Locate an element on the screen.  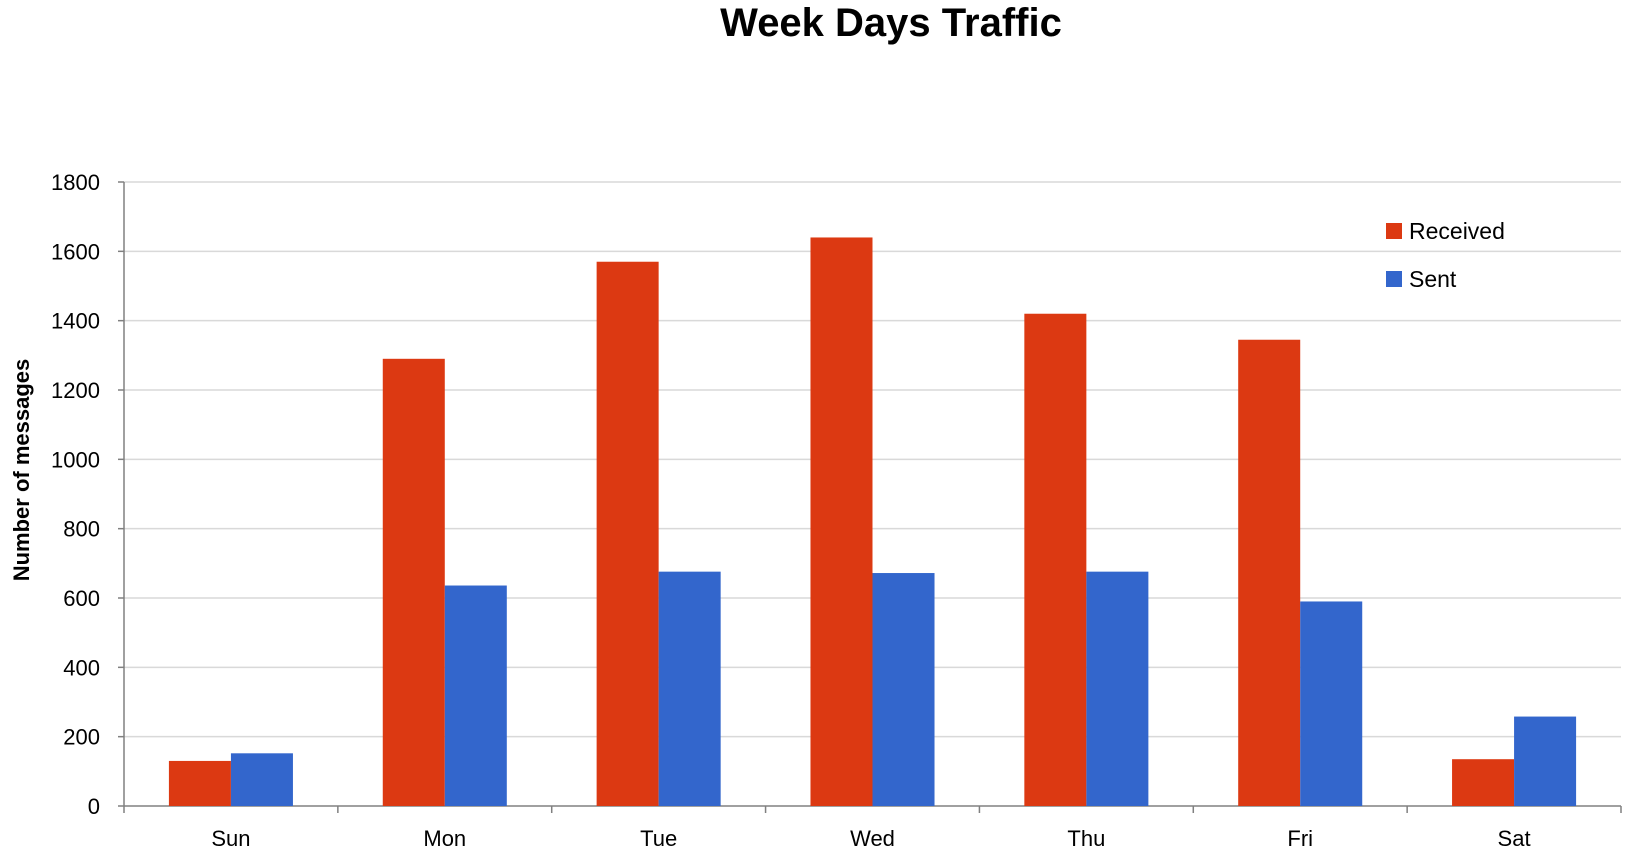
bar-sent-thu is located at coordinates (1117, 688).